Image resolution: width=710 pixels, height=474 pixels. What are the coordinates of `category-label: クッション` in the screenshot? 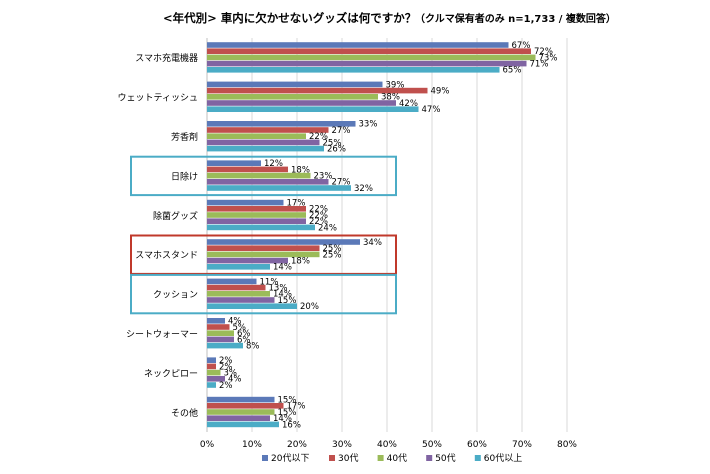 It's located at (175, 295).